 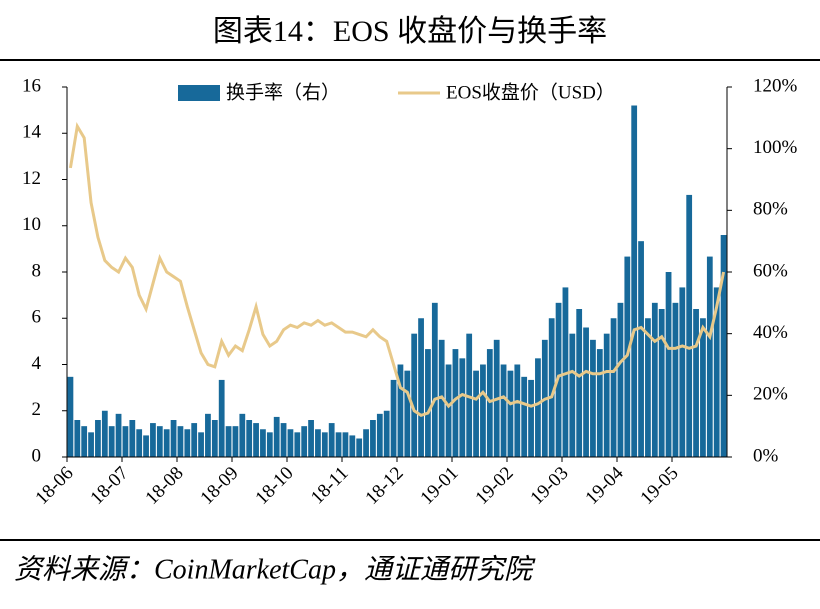 I want to click on y2-tick-label: 80%, so click(x=770, y=209).